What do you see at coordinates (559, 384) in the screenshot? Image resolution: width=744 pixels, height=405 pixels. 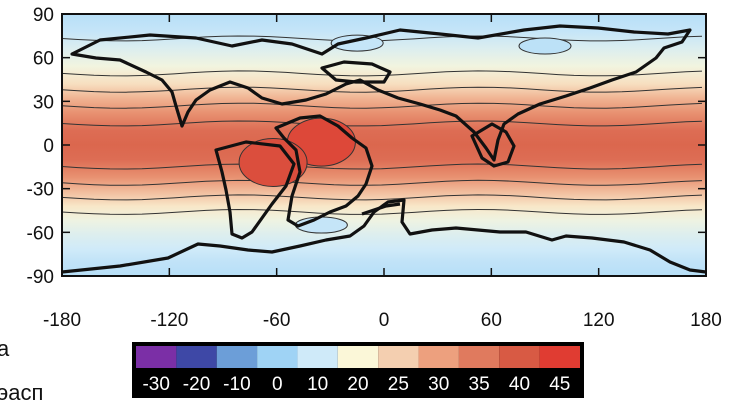 I see `colorbar-label: 45` at bounding box center [559, 384].